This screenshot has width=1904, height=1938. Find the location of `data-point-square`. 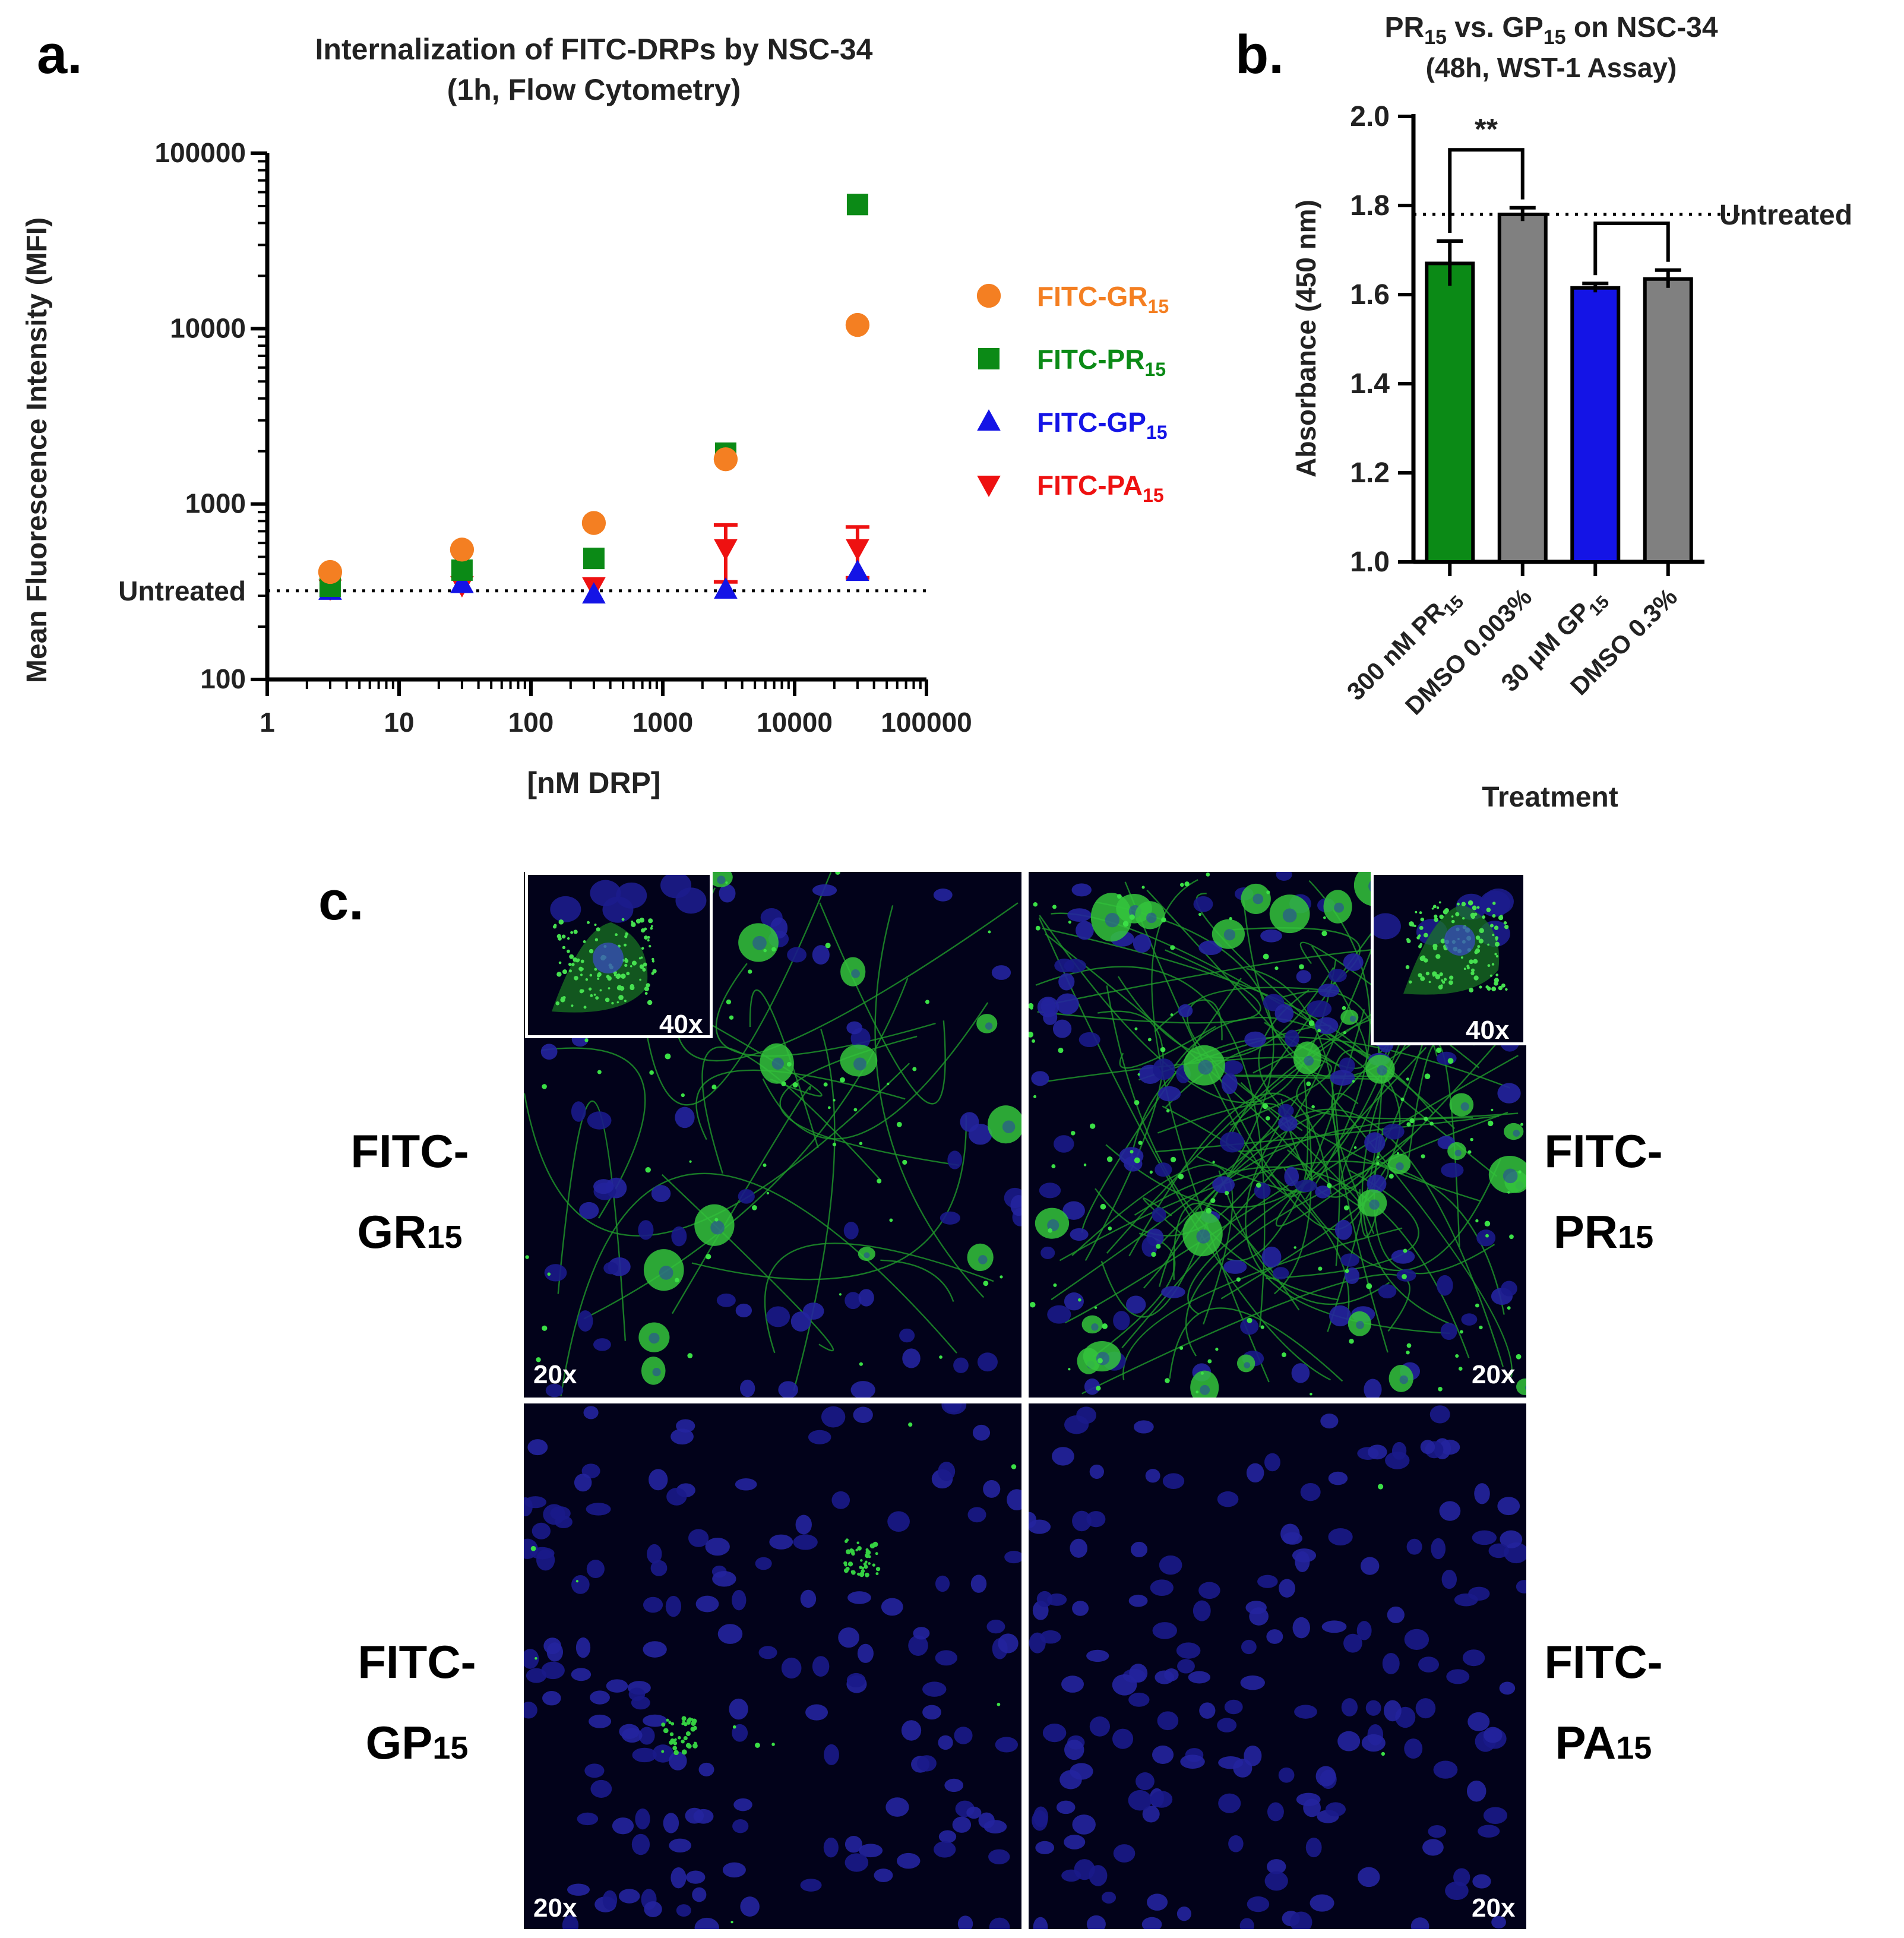

data-point-square is located at coordinates (462, 570).